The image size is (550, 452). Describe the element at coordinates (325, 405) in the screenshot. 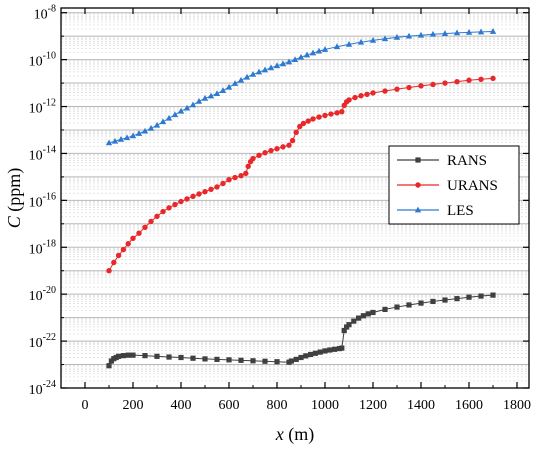

I see `x-tick-label: 1000` at that location.